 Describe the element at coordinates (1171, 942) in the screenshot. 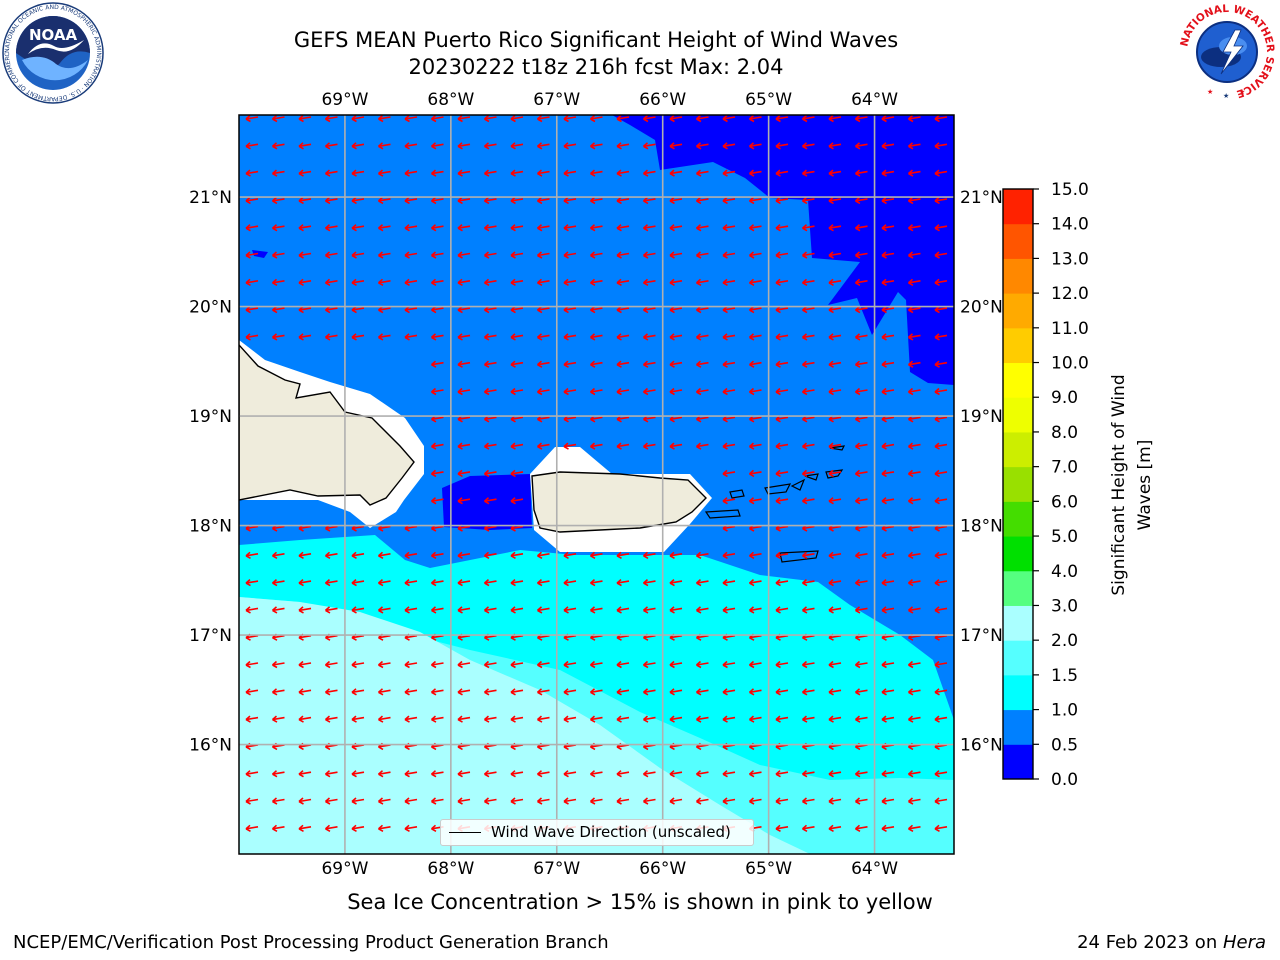

I see `footer-date: 24 Feb 2023 on Hera` at that location.